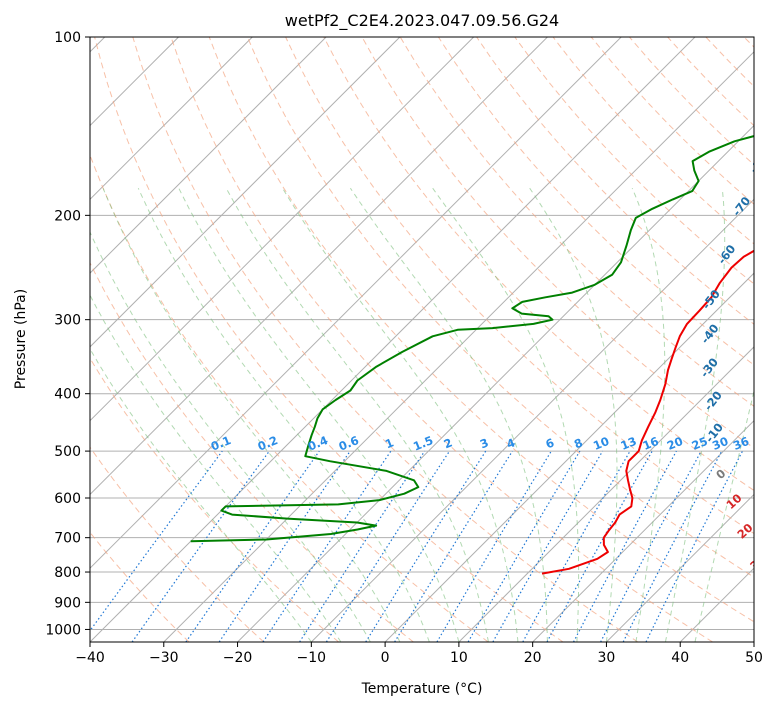 This screenshot has height=708, width=775. What do you see at coordinates (67, 395) in the screenshot?
I see `y-tick-label: 400` at bounding box center [67, 395].